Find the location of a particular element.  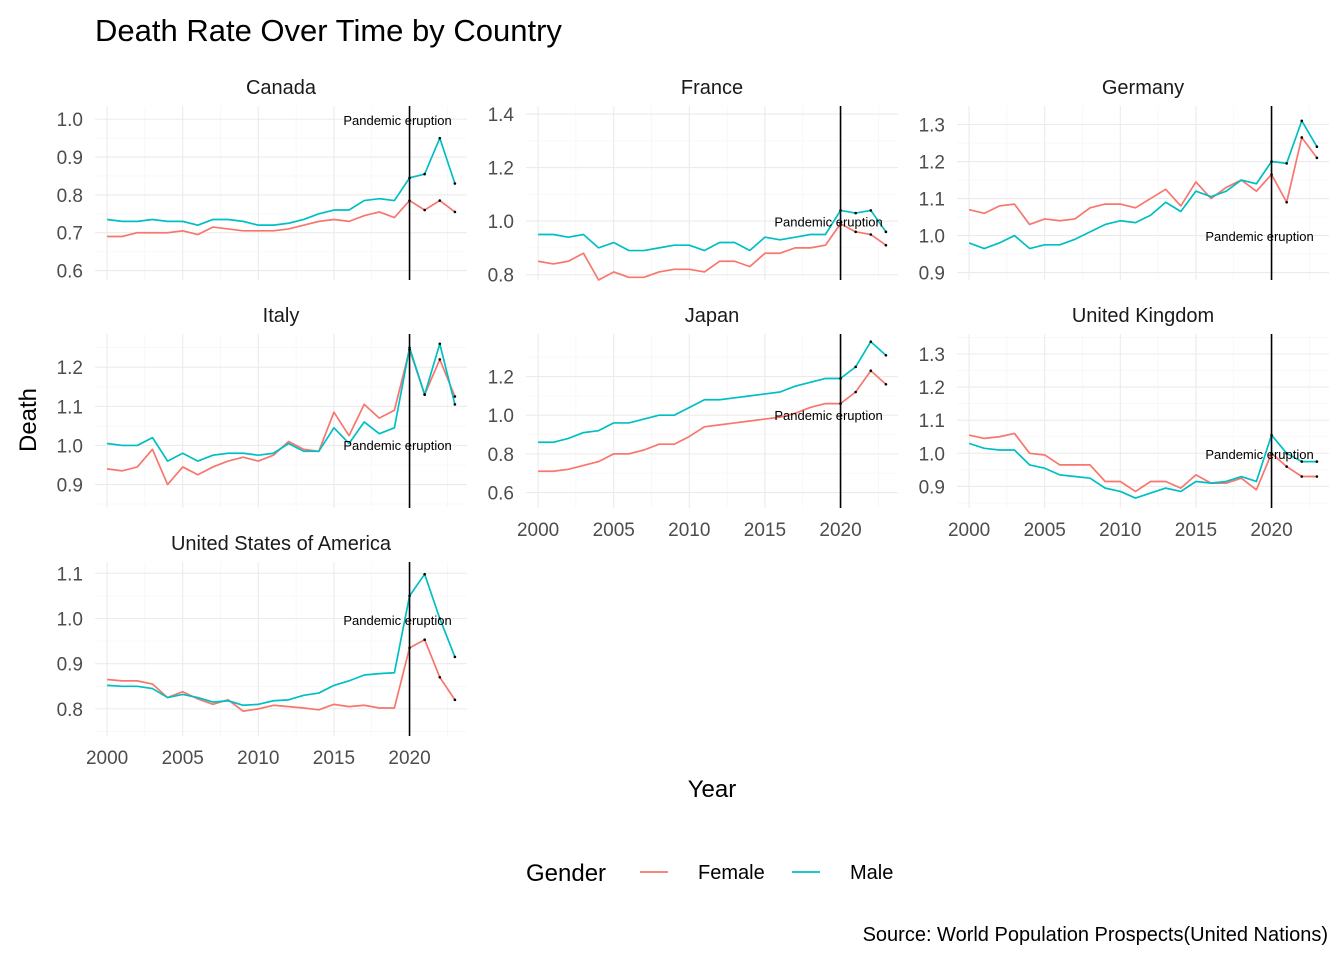

facet-title: Japan is located at coordinates (712, 316).